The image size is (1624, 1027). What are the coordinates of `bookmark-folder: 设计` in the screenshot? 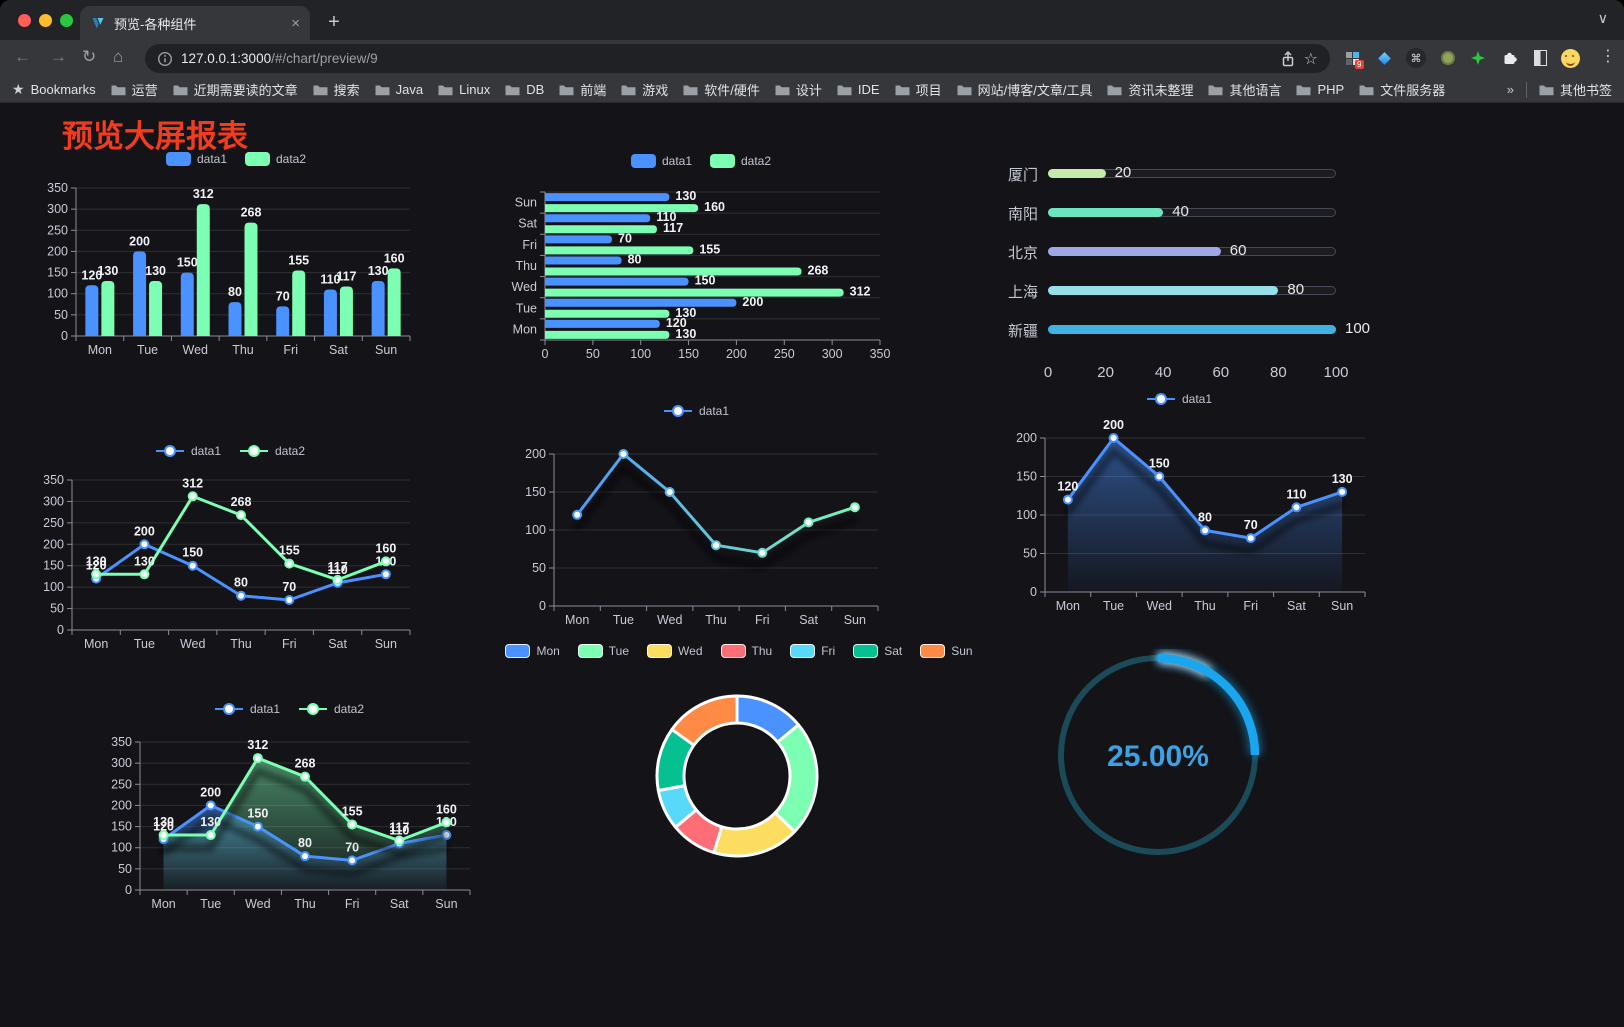 It's located at (798, 89).